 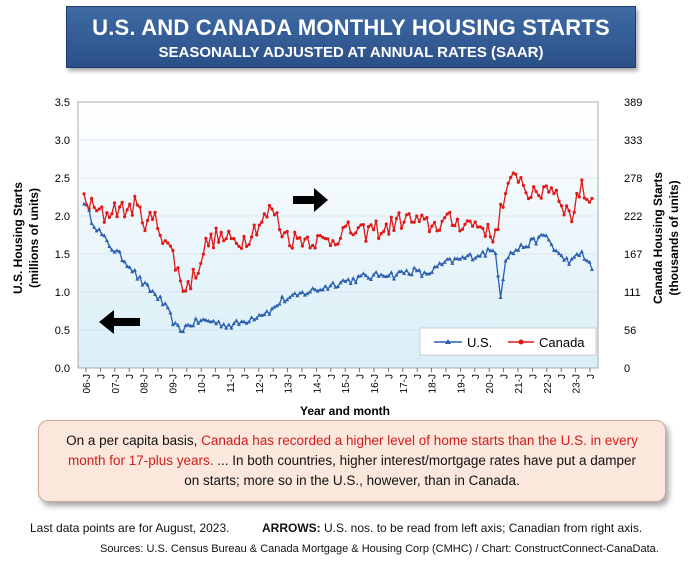 What do you see at coordinates (145, 383) in the screenshot?
I see `x-tick-label: 08-J` at bounding box center [145, 383].